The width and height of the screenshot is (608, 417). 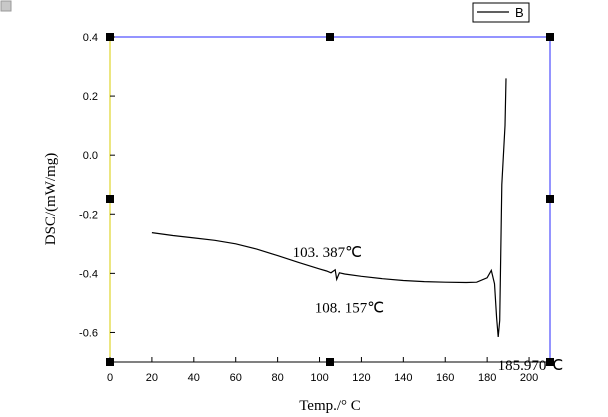 What do you see at coordinates (327, 253) in the screenshot?
I see `peak-annotation-label: 103. 387℃` at bounding box center [327, 253].